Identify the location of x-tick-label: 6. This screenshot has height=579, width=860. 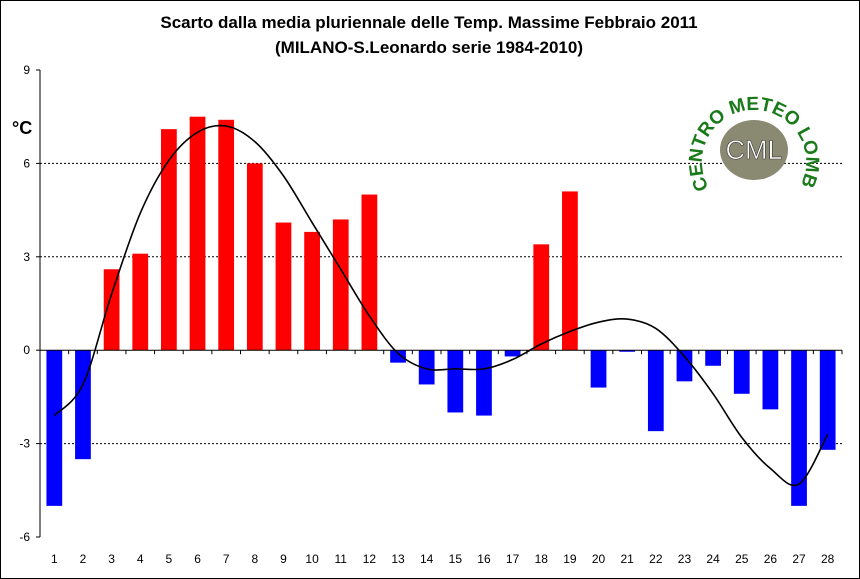
(197, 559).